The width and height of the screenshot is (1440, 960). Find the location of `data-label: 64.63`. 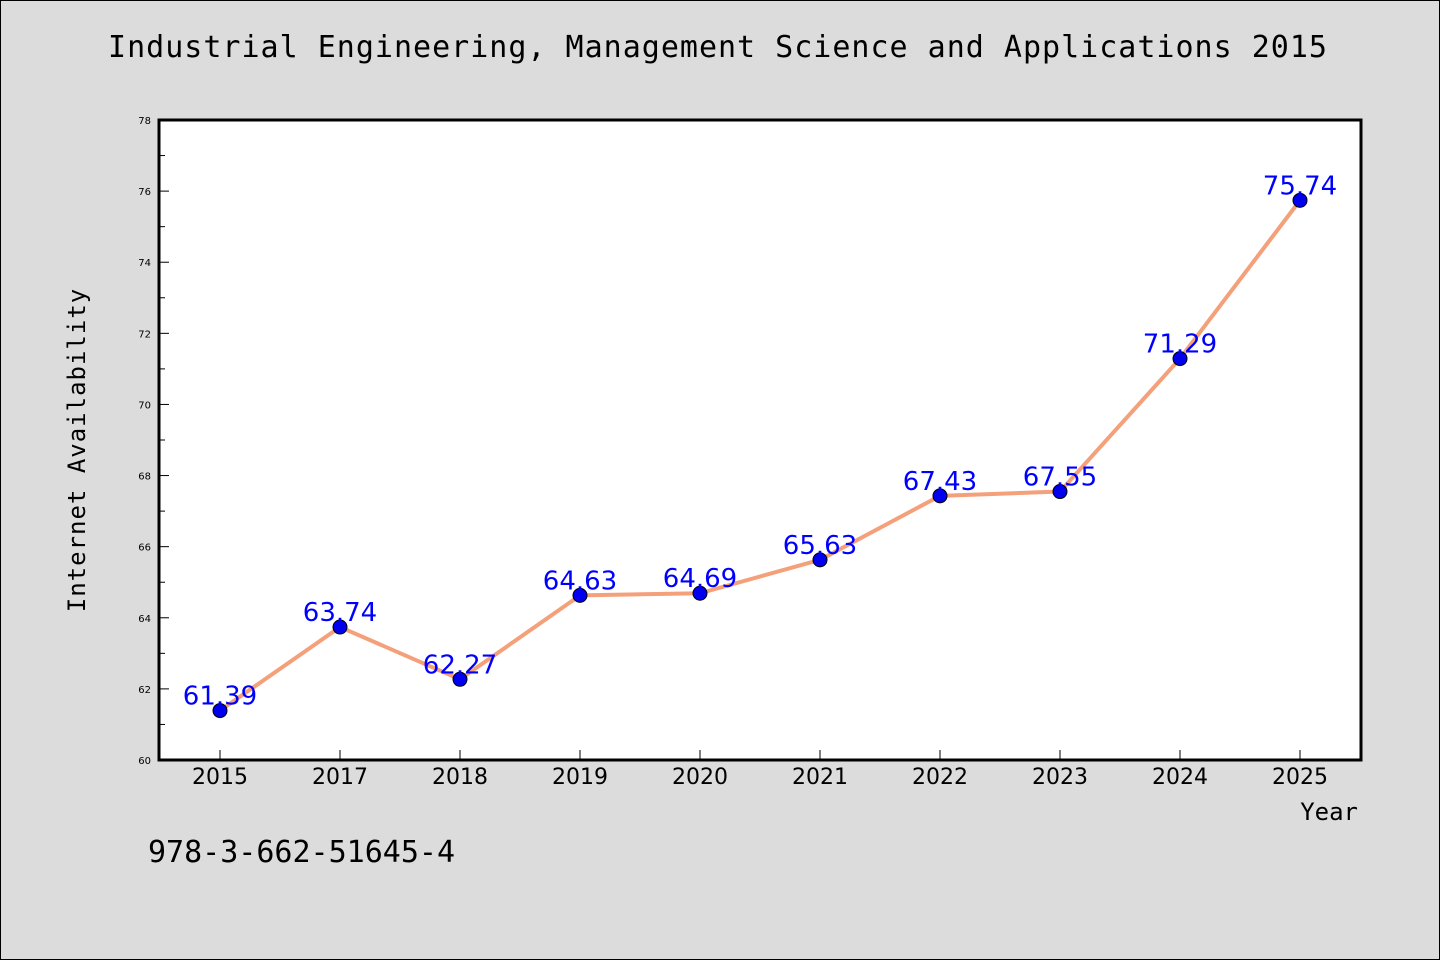

data-label: 64.63 is located at coordinates (580, 581).